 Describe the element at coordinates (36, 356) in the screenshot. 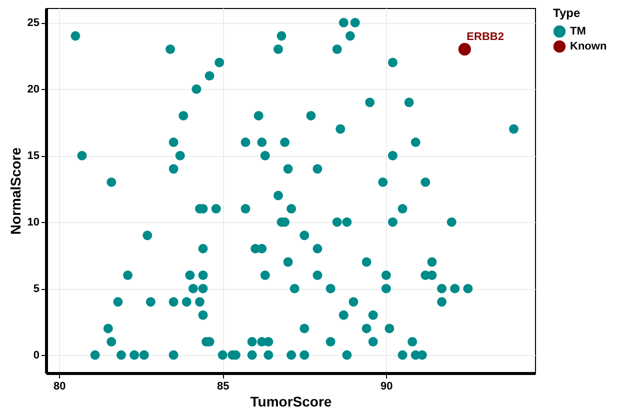

I see `y-tick-label: 0` at that location.